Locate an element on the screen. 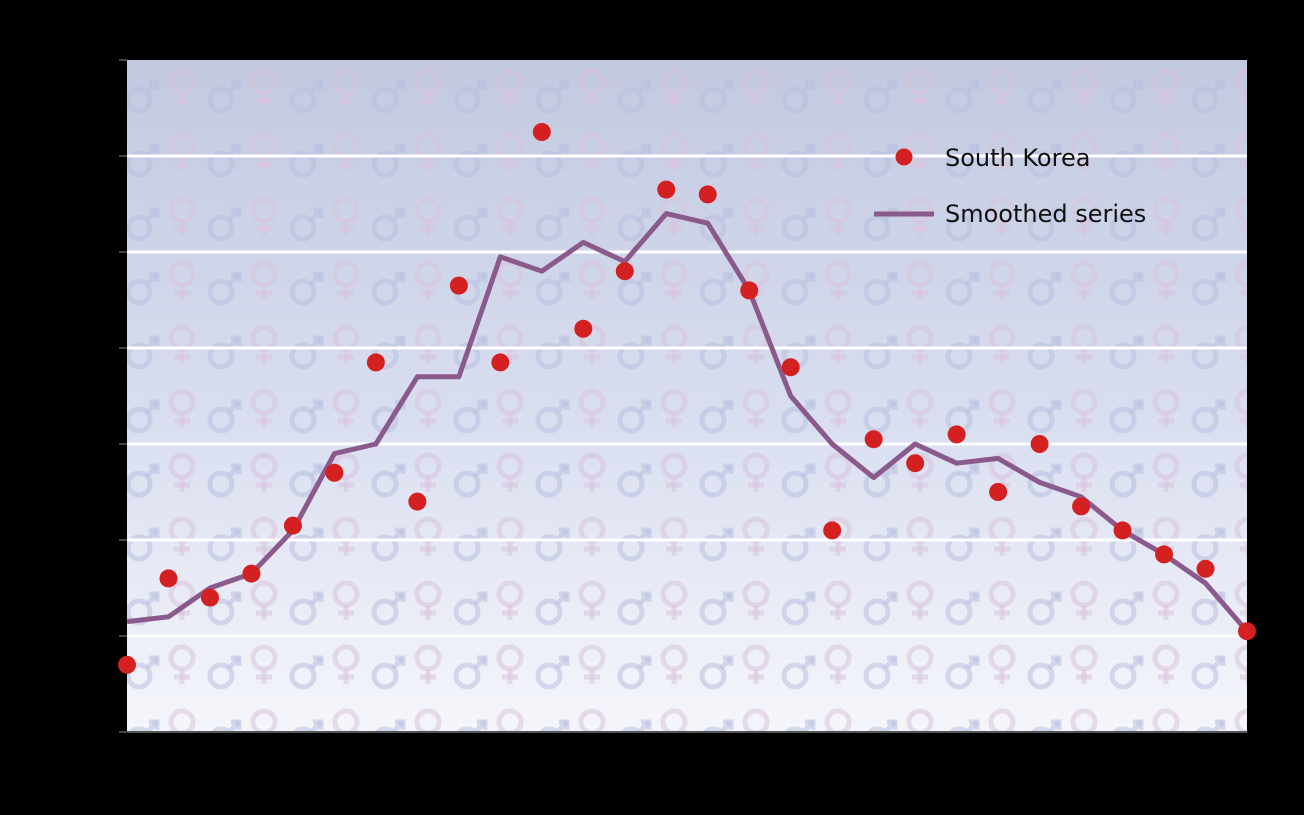 The image size is (1304, 815). legend-label-smoothed-series: Smoothed series is located at coordinates (1045, 214).